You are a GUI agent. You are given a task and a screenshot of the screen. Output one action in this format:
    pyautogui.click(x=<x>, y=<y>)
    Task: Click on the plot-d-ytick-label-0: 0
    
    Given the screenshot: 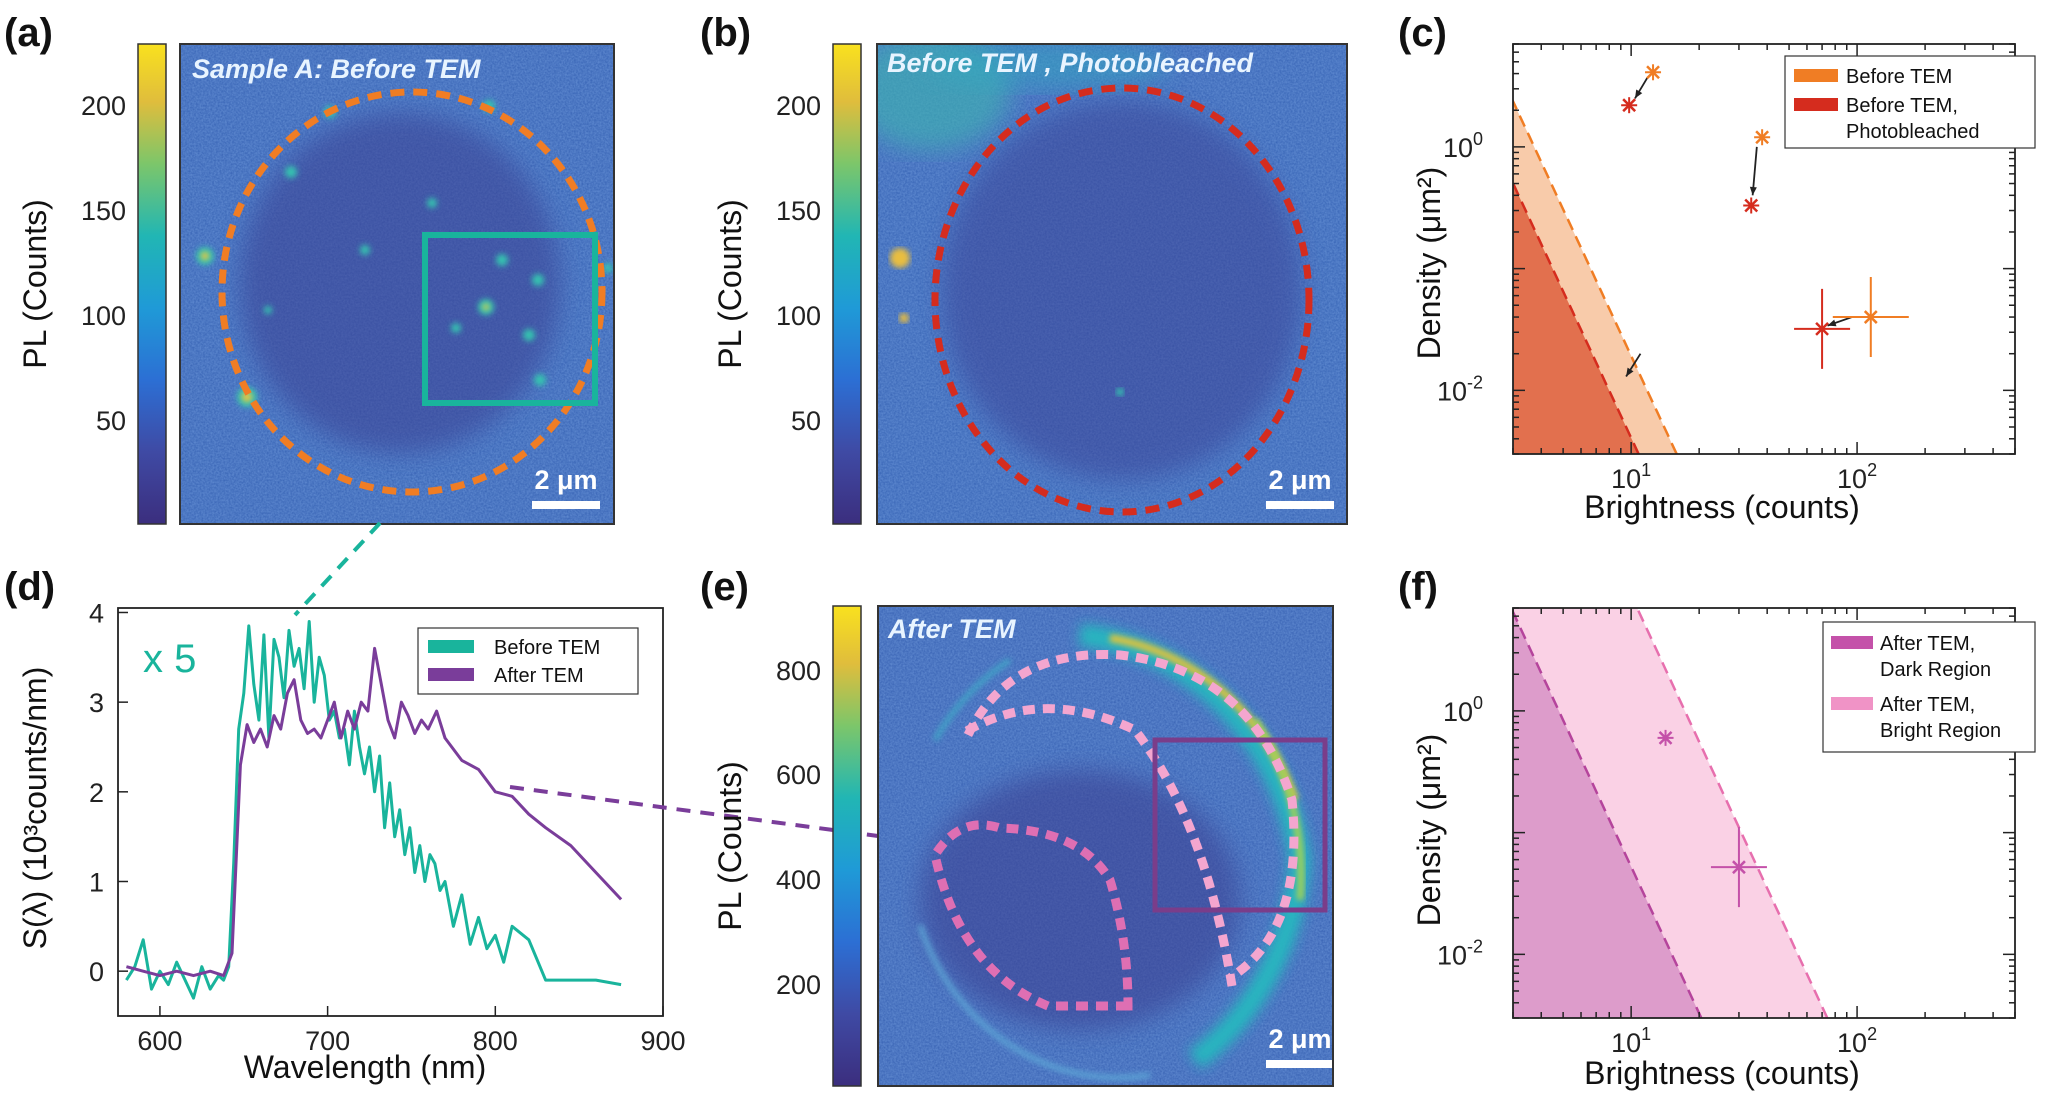 What is the action you would take?
    pyautogui.click(x=96, y=972)
    